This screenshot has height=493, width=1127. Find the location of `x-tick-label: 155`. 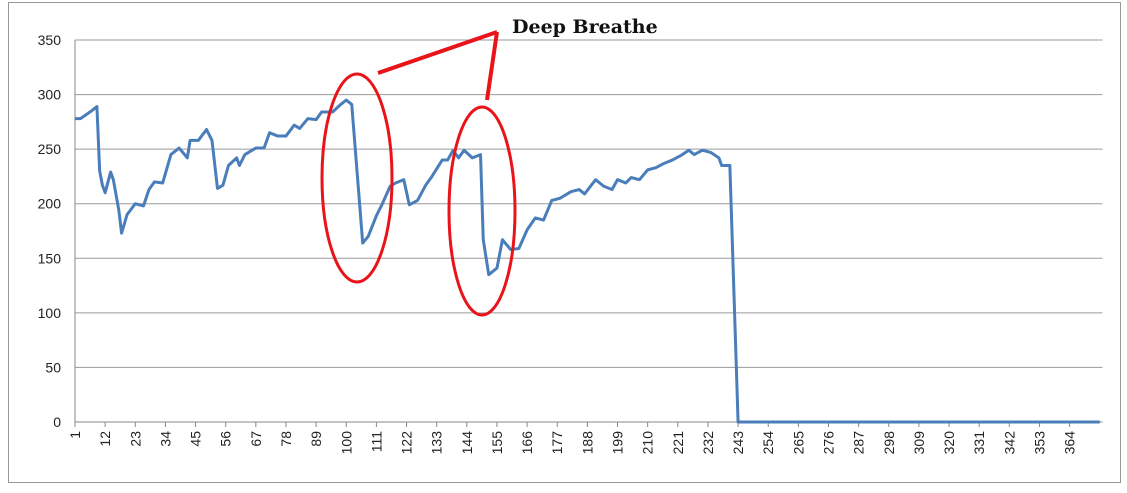

x-tick-label: 155 is located at coordinates (497, 443).